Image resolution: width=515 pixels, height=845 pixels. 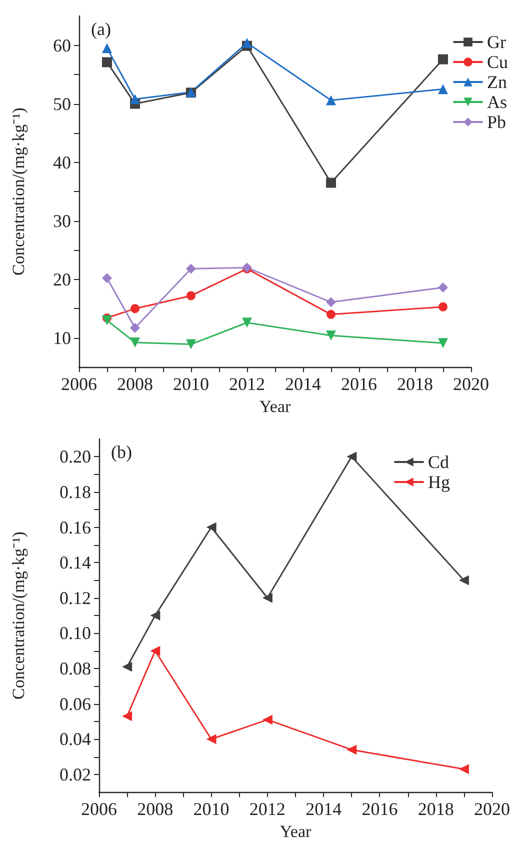 What do you see at coordinates (496, 82) in the screenshot?
I see `legend-label: Zn` at bounding box center [496, 82].